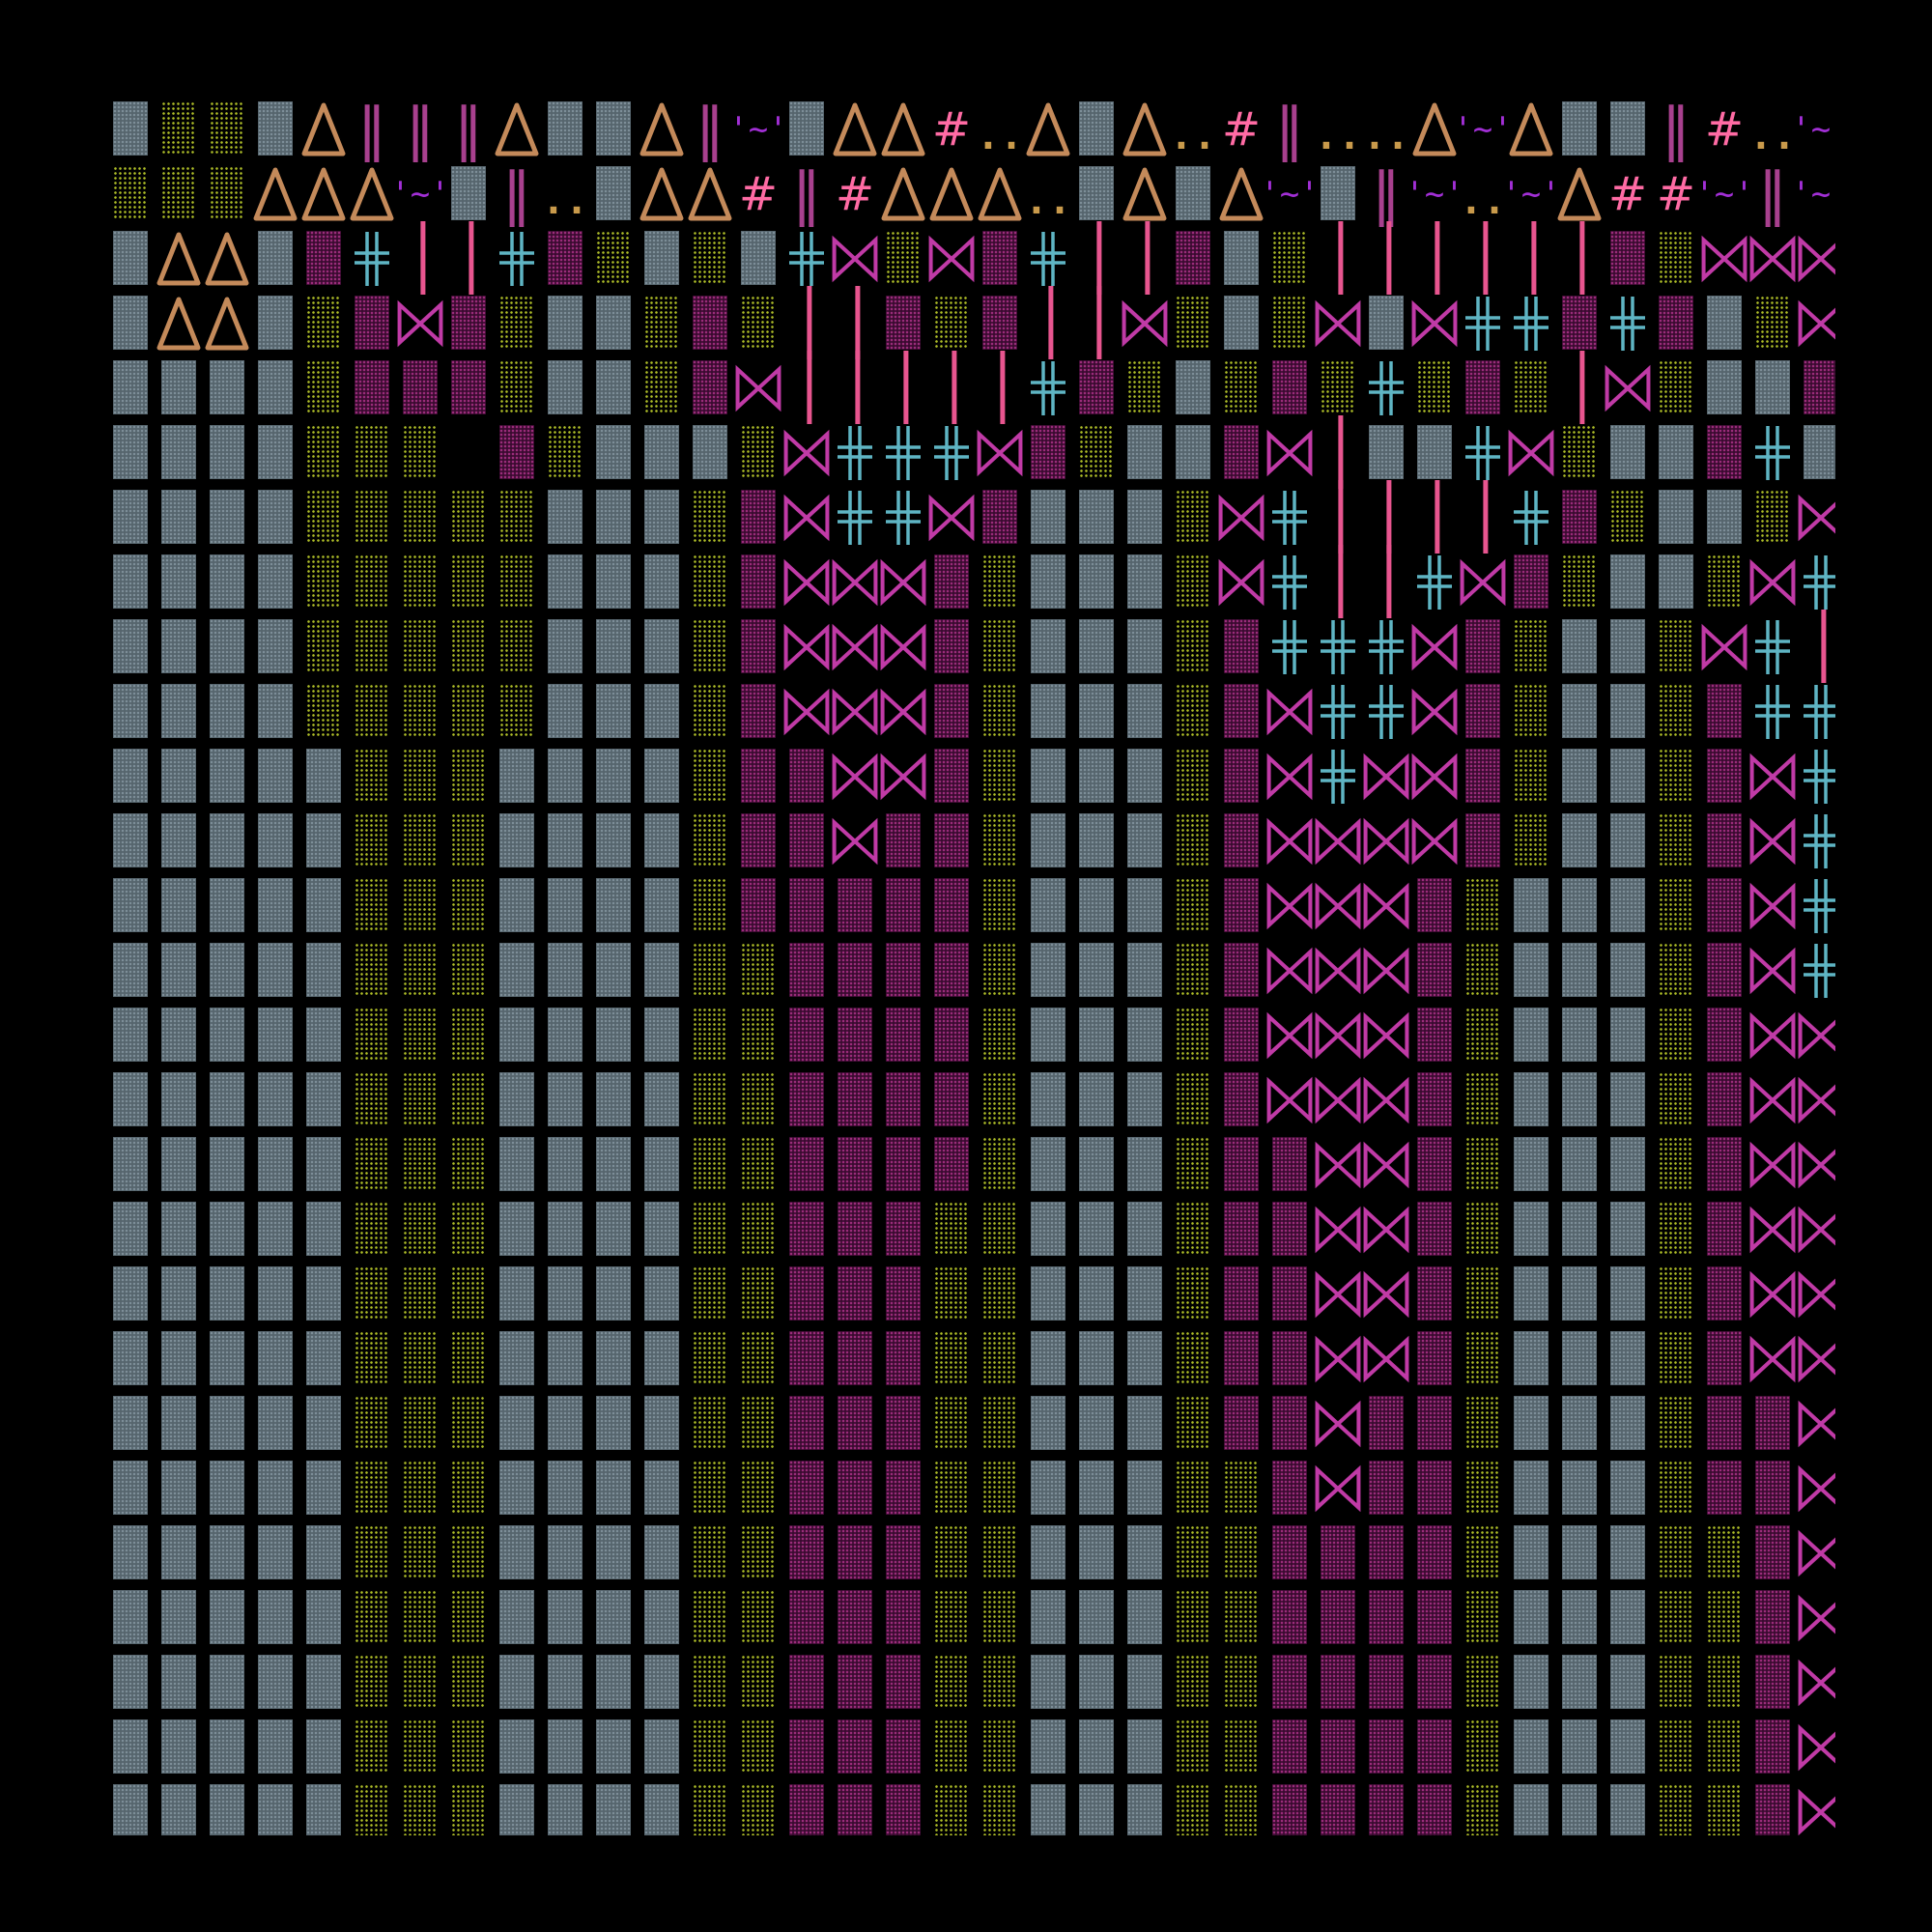 Image resolution: width=1932 pixels, height=1932 pixels. I want to click on dots-icon: .., so click(1048, 201).